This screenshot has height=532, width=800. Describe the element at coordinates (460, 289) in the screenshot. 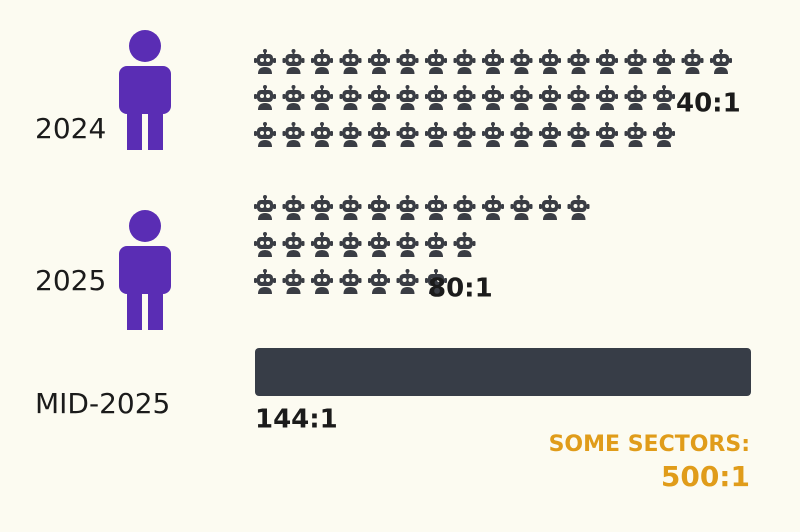

I see `ratio-label: 80:1` at that location.